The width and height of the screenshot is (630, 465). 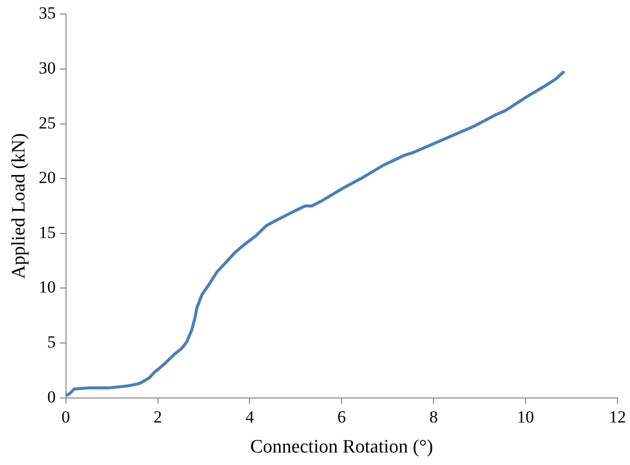 I want to click on y-axis-title: Applied Load (kN), so click(x=19, y=206).